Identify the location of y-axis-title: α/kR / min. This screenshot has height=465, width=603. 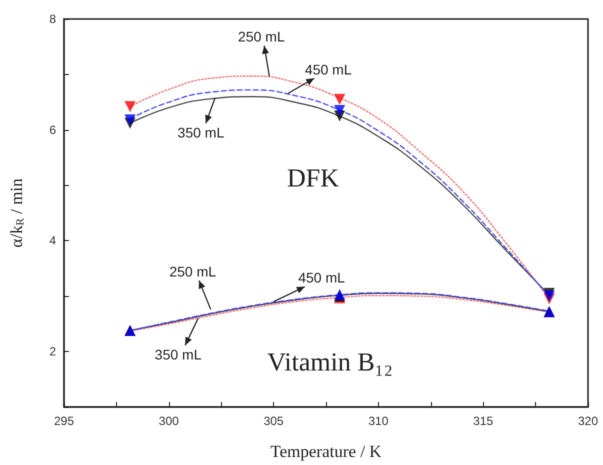
(16, 213).